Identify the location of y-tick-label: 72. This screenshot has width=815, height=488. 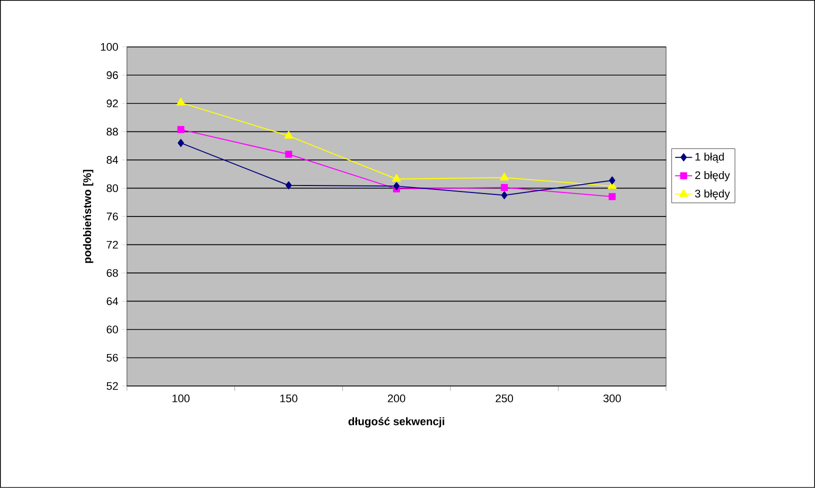
(112, 244).